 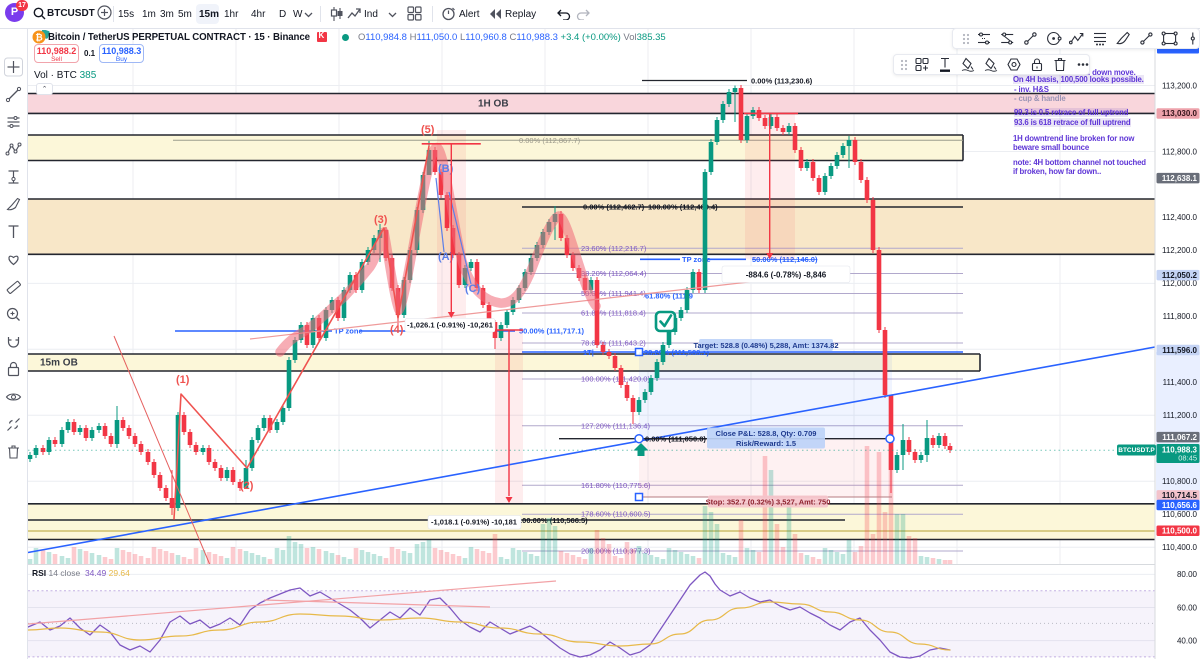 What do you see at coordinates (613, 293) in the screenshot?
I see `svg-text: 50.00% (111,941.4)` at bounding box center [613, 293].